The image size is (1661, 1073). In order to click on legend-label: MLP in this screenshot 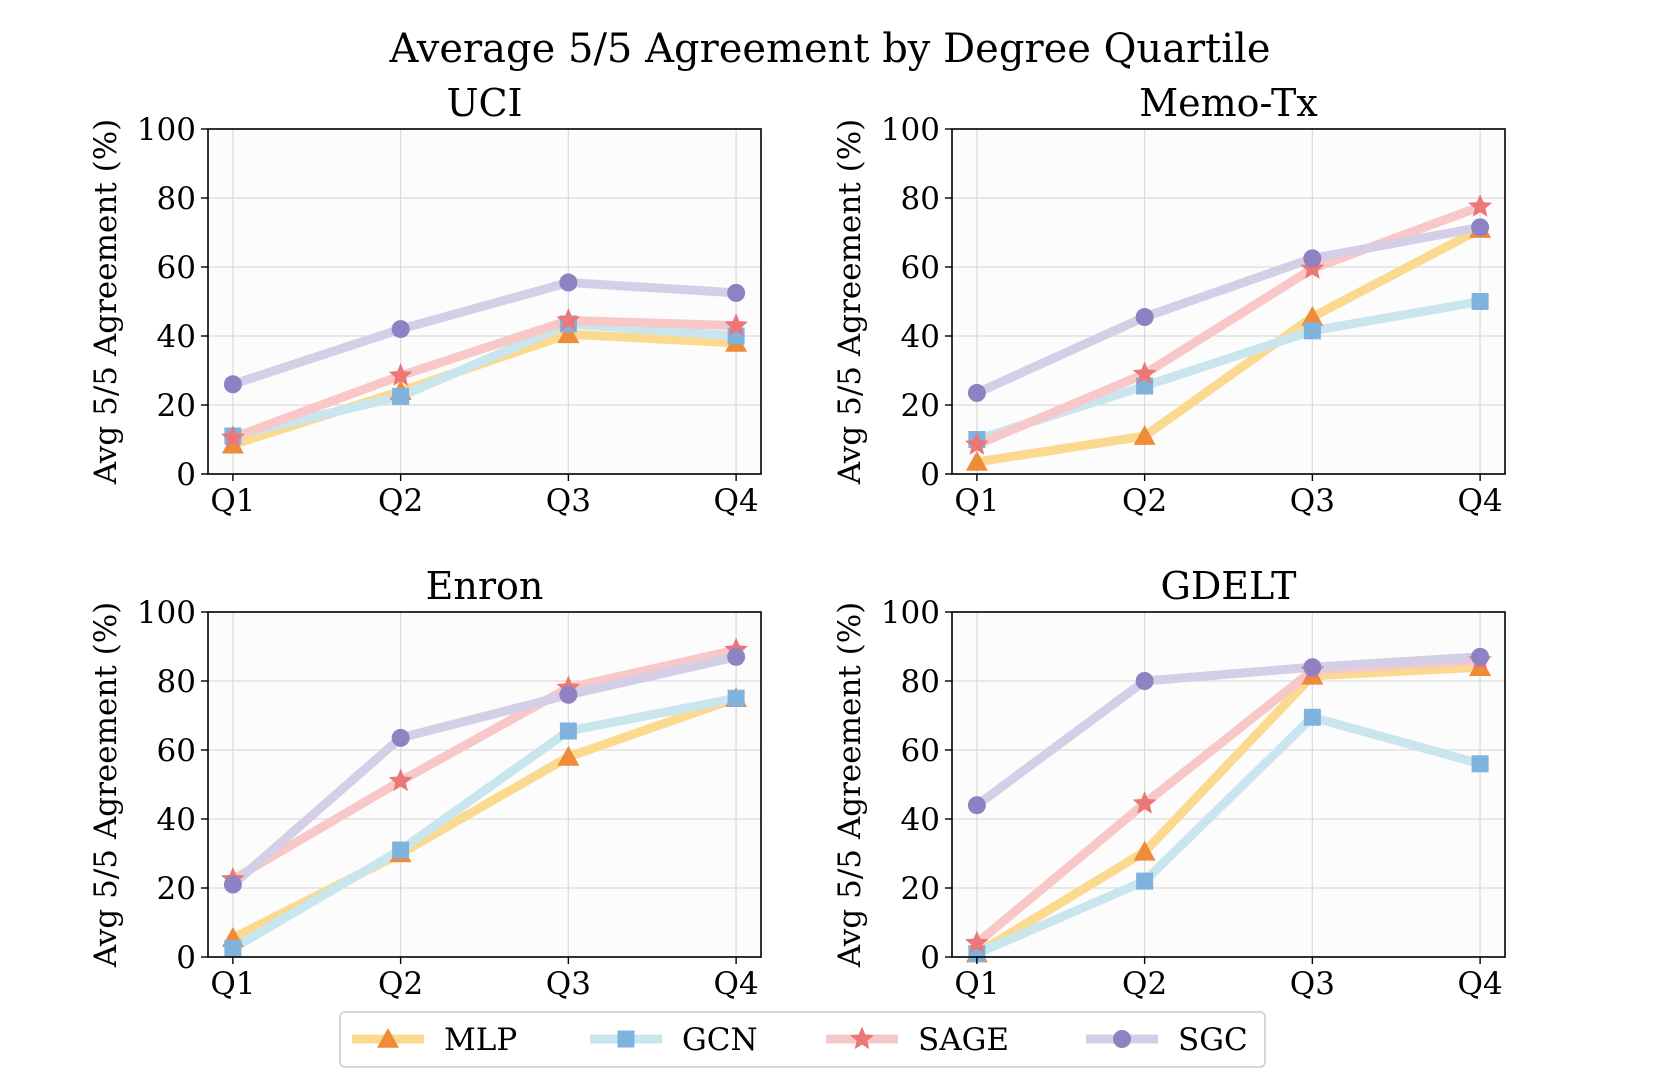, I will do `click(480, 1040)`.